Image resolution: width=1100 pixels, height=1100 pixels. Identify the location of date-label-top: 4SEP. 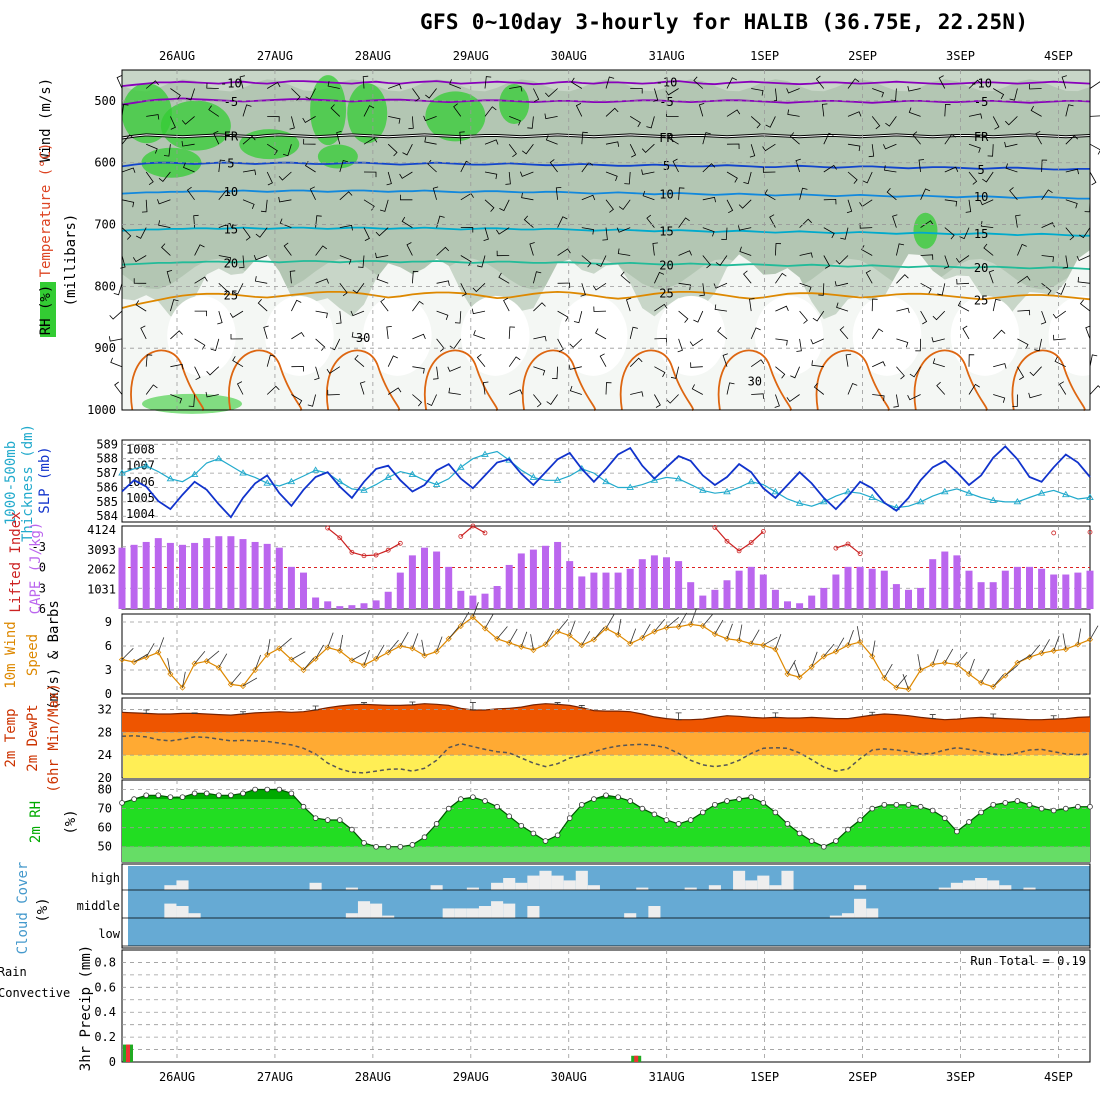
(1058, 56).